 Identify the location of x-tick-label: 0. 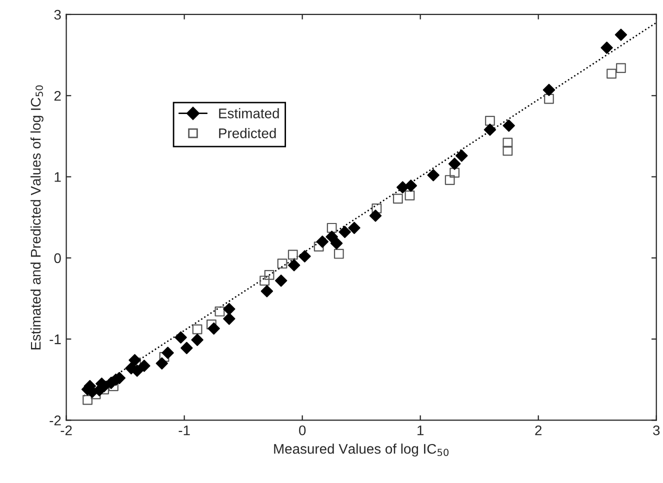
(302, 430).